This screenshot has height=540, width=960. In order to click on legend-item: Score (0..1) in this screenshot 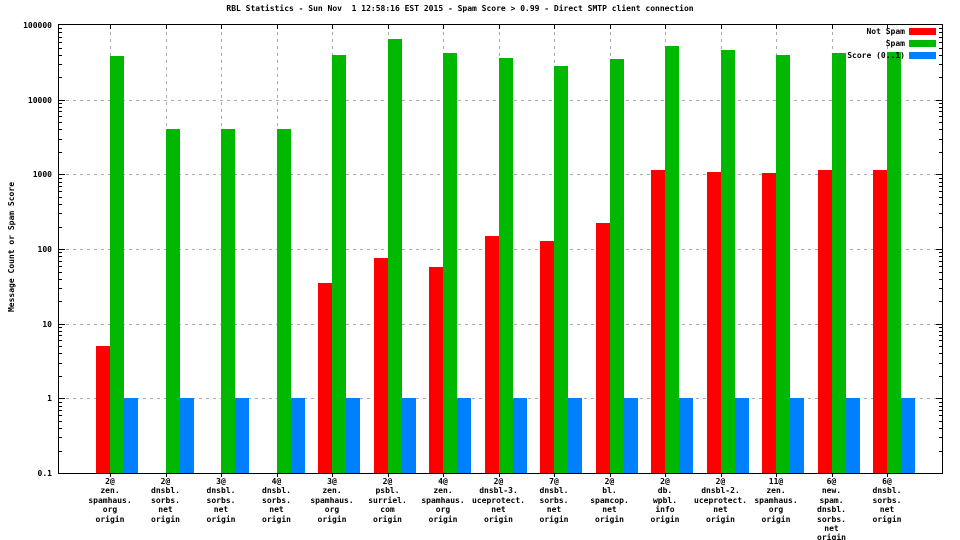, I will do `click(891, 55)`.